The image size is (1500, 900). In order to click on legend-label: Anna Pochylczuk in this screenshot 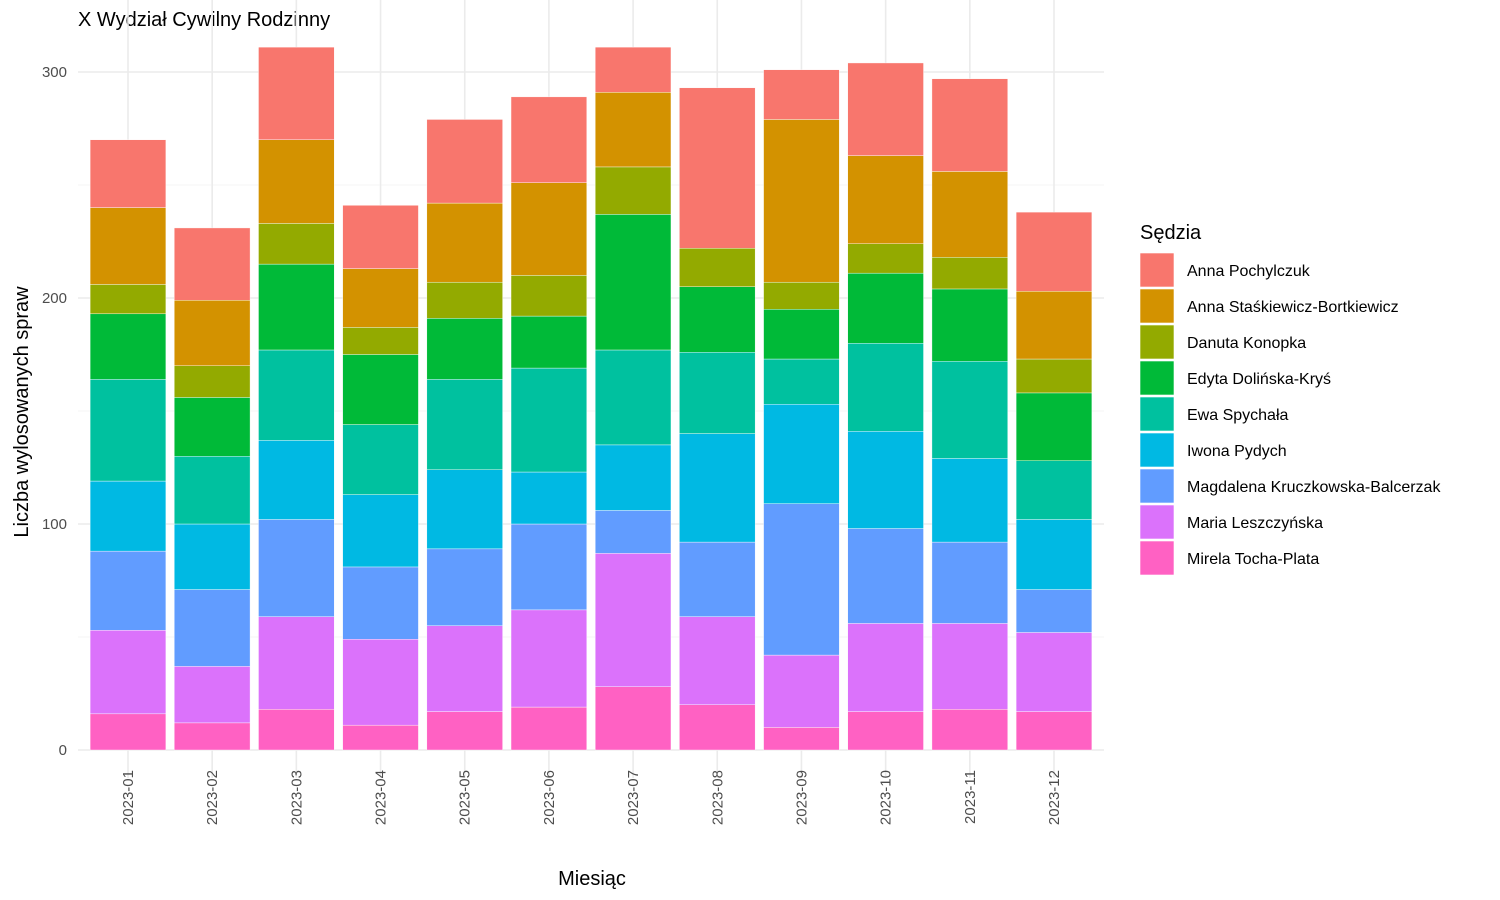, I will do `click(1249, 271)`.